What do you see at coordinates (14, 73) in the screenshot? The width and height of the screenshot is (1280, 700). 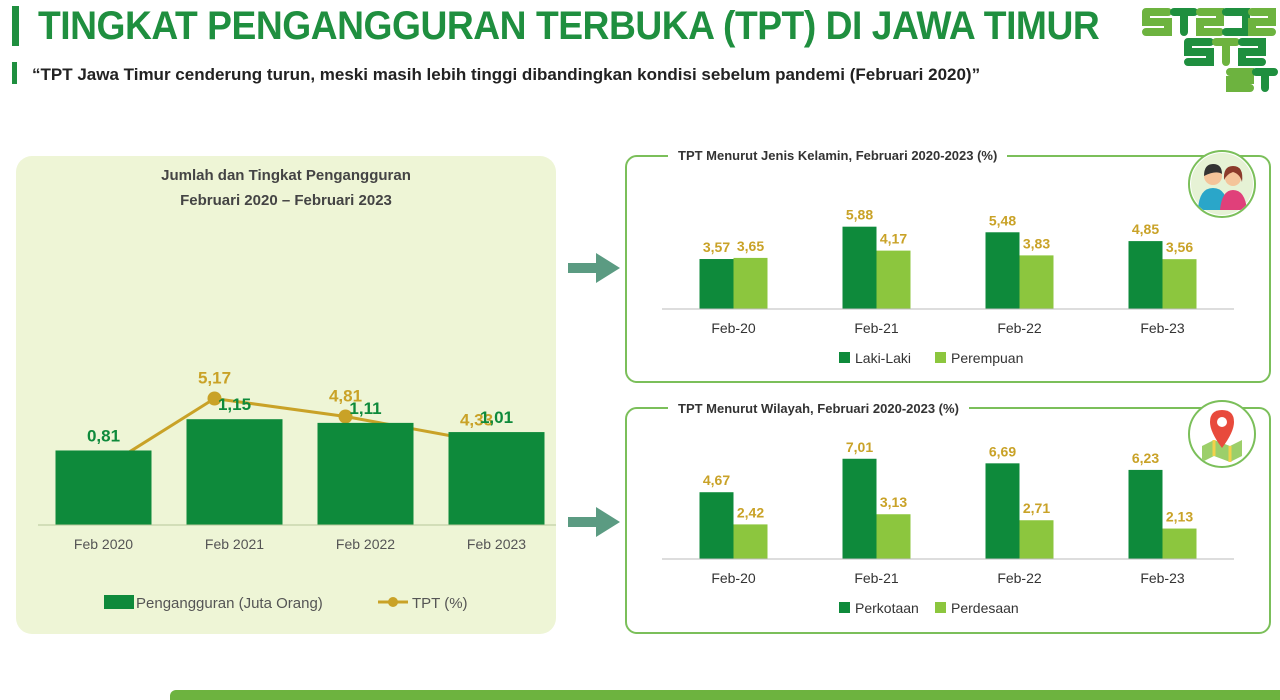 I see `subtitle-accent-bar` at bounding box center [14, 73].